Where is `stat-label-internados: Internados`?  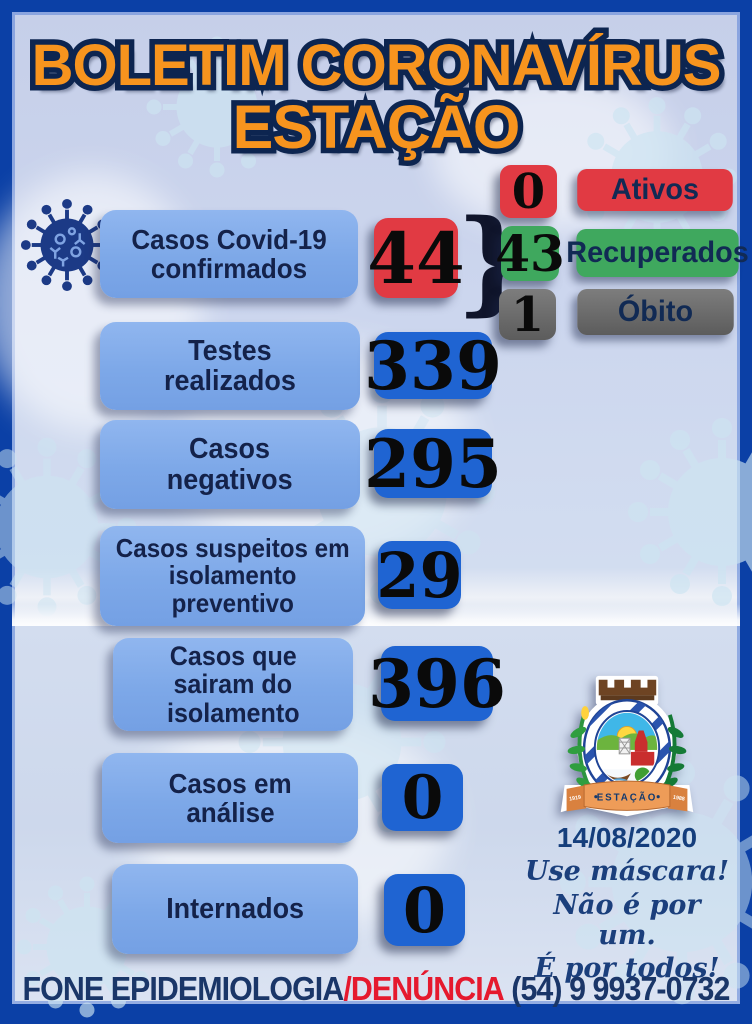 stat-label-internados: Internados is located at coordinates (235, 909).